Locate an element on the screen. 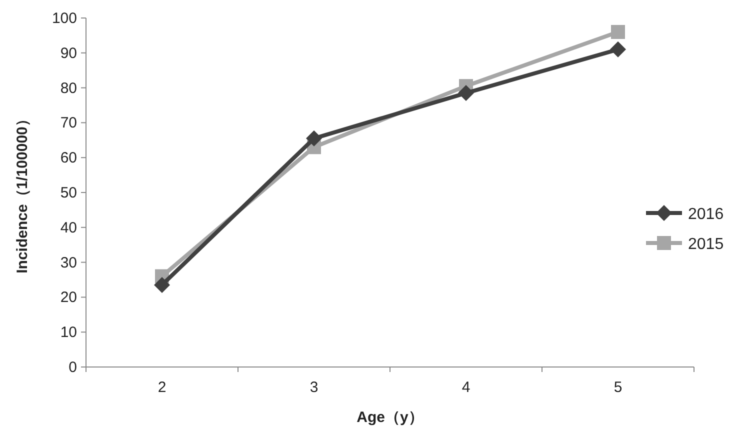 The height and width of the screenshot is (436, 736). y-tick-label: 0 is located at coordinates (72, 367).